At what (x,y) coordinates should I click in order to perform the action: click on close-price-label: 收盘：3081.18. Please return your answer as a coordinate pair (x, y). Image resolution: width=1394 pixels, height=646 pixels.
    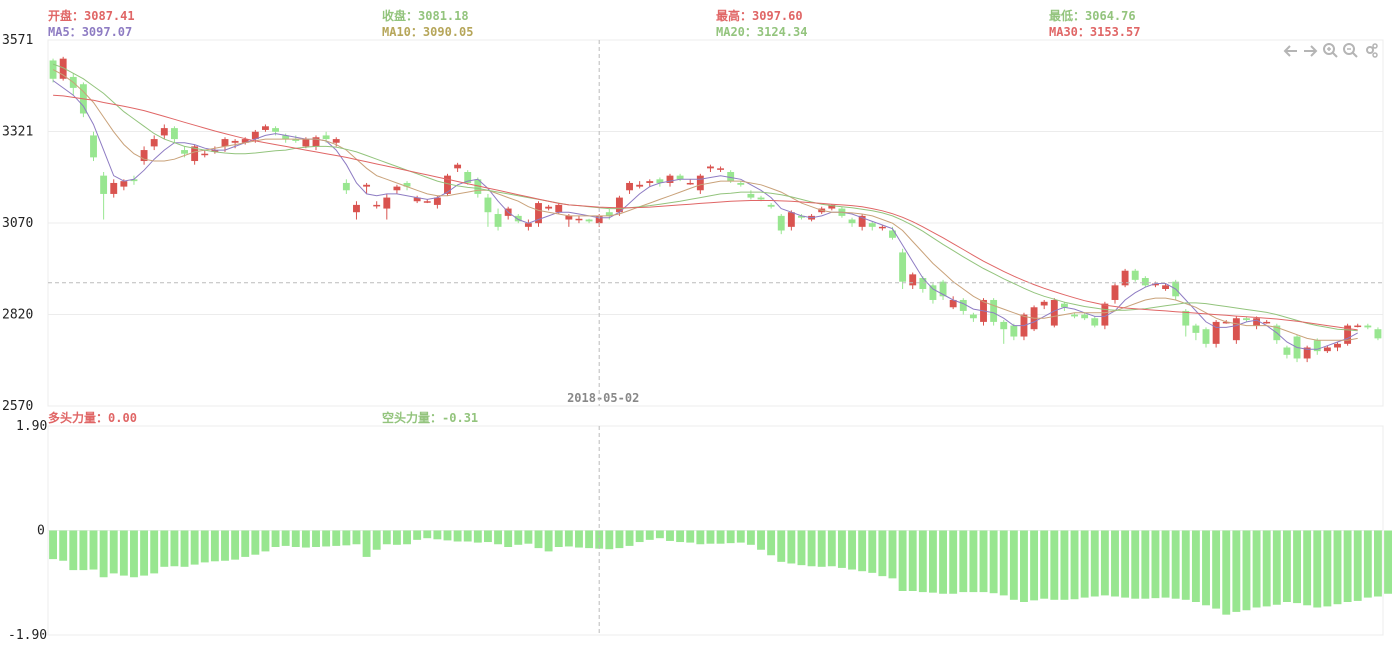
    Looking at the image, I should click on (425, 15).